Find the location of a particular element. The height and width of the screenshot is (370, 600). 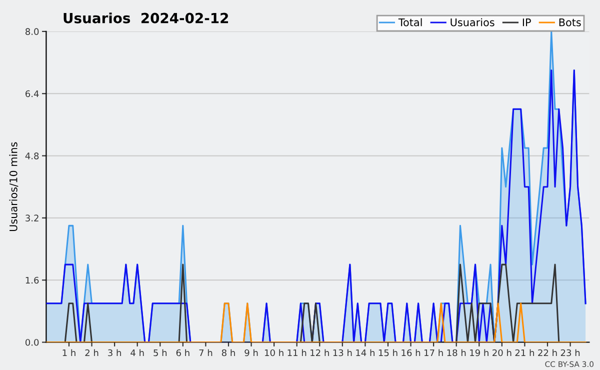

x-tick-label: 20 h is located at coordinates (502, 352).